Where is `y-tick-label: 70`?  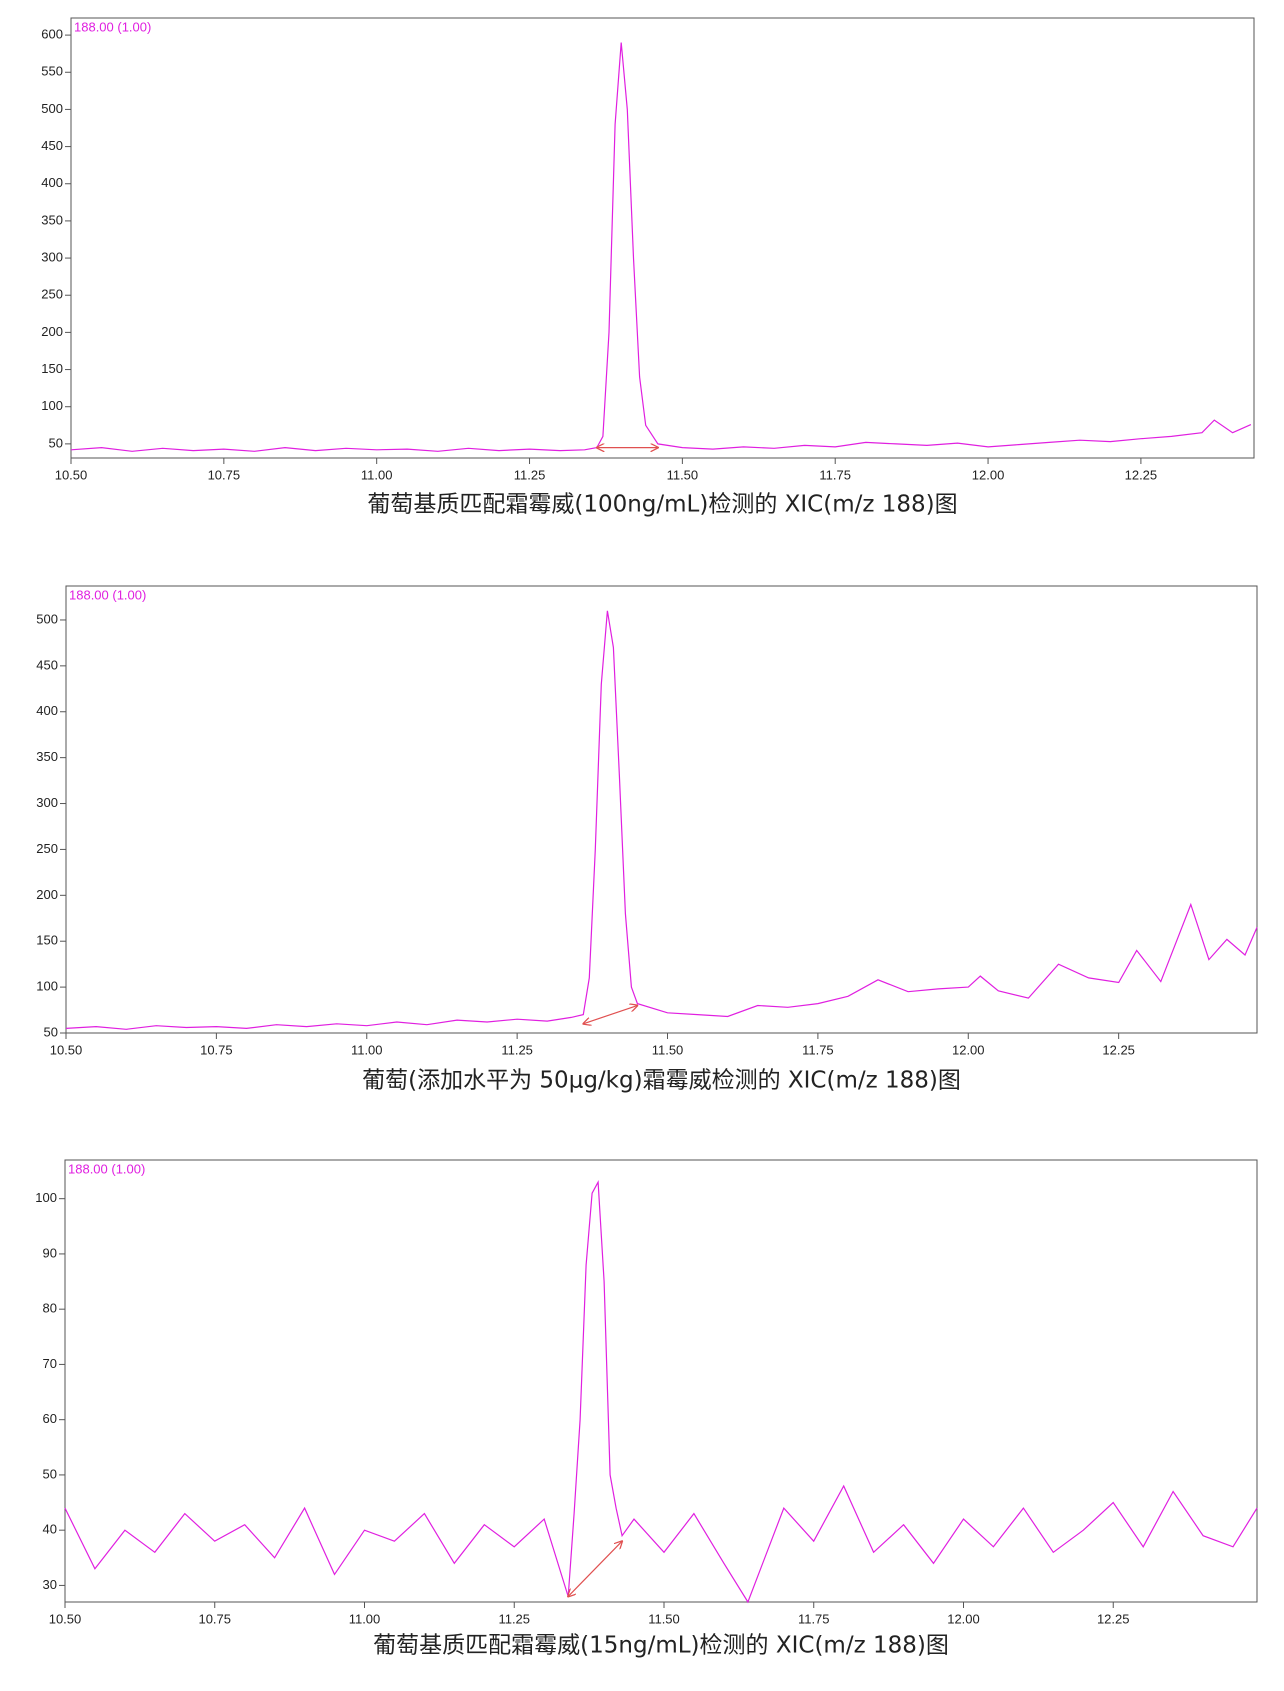
y-tick-label: 70 is located at coordinates (50, 1363).